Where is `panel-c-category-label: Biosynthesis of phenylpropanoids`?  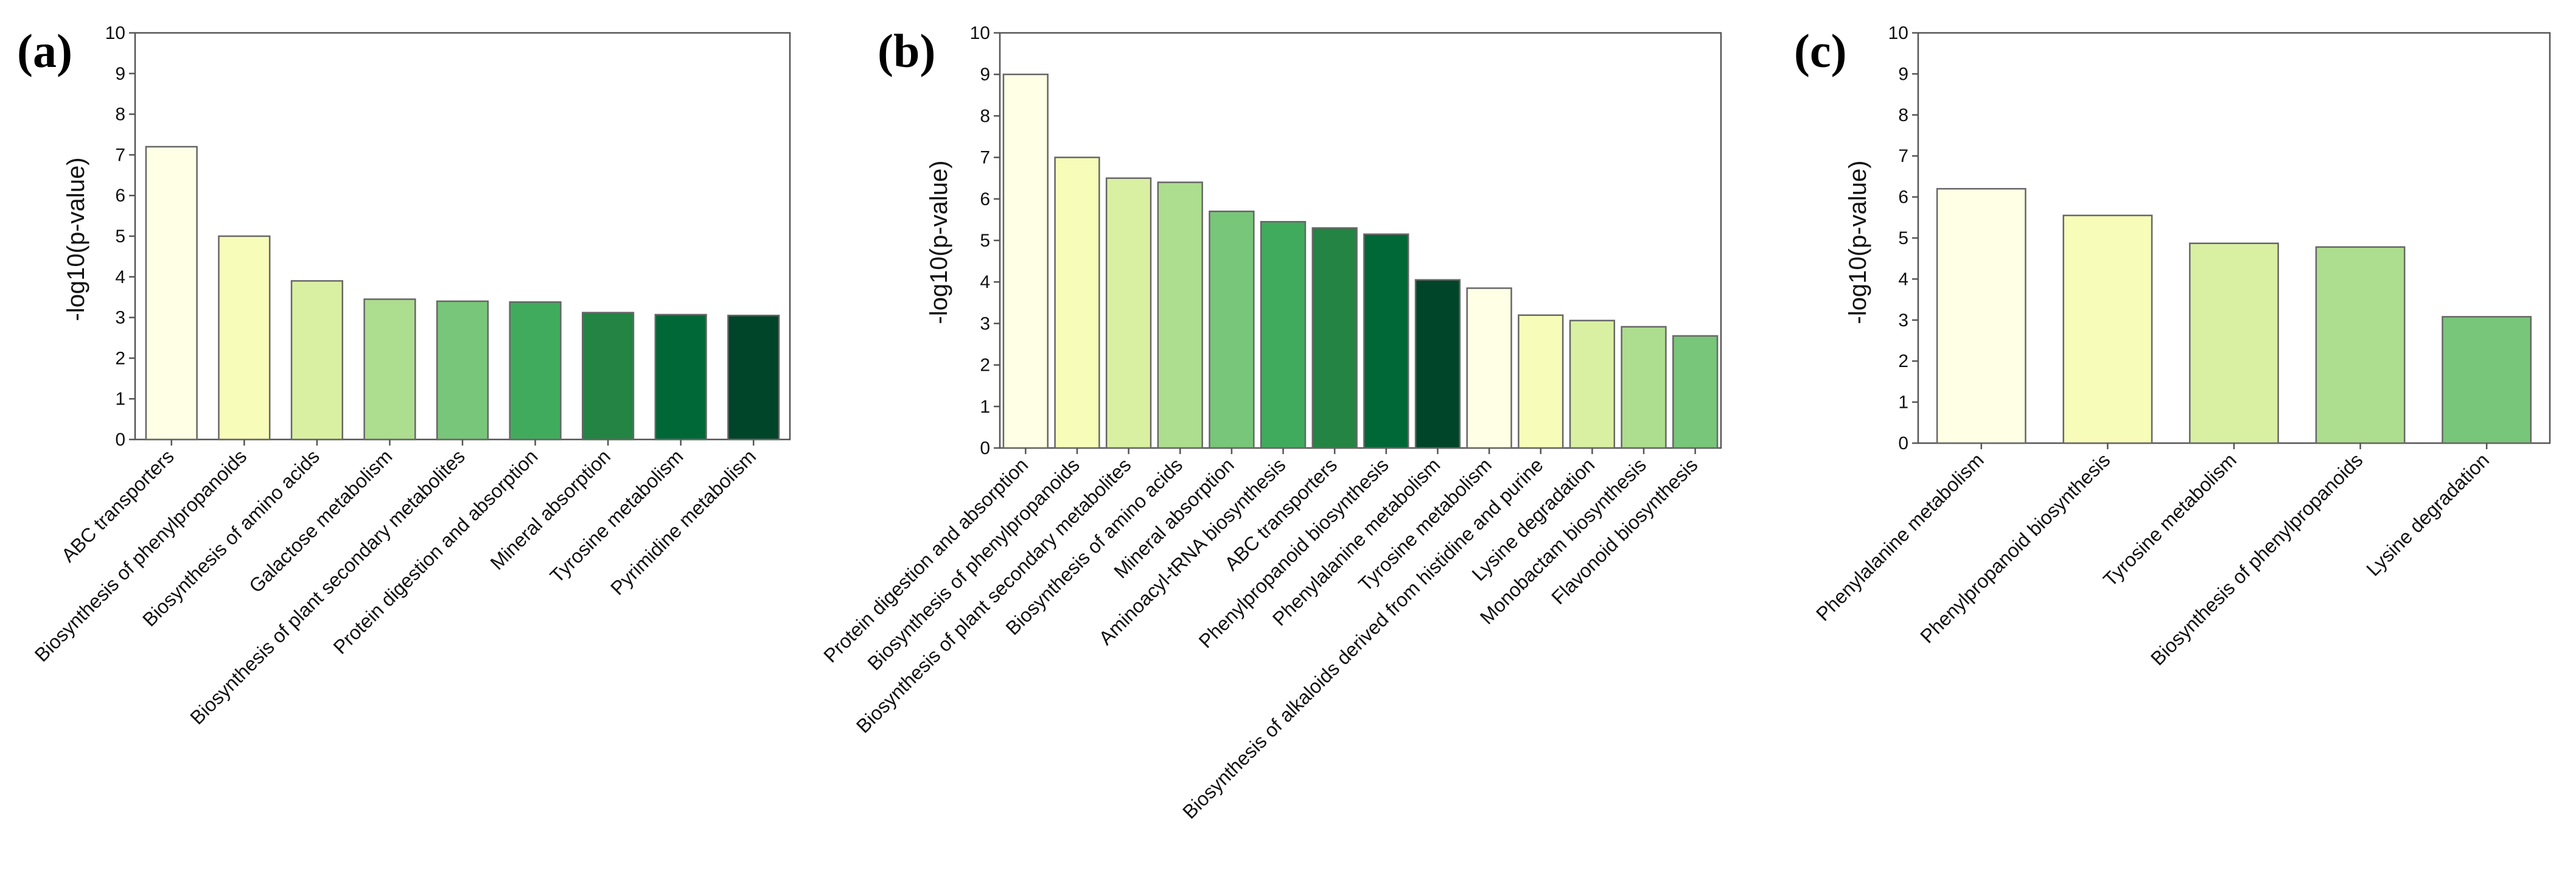 panel-c-category-label: Biosynthesis of phenylpropanoids is located at coordinates (2256, 559).